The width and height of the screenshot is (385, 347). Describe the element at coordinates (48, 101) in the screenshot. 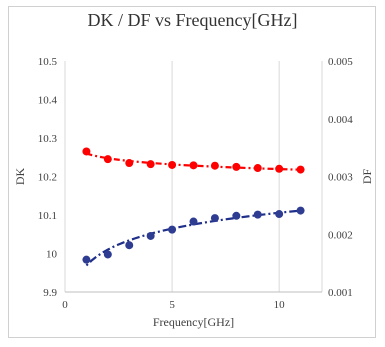

I see `y-tick-label: 10.4` at that location.